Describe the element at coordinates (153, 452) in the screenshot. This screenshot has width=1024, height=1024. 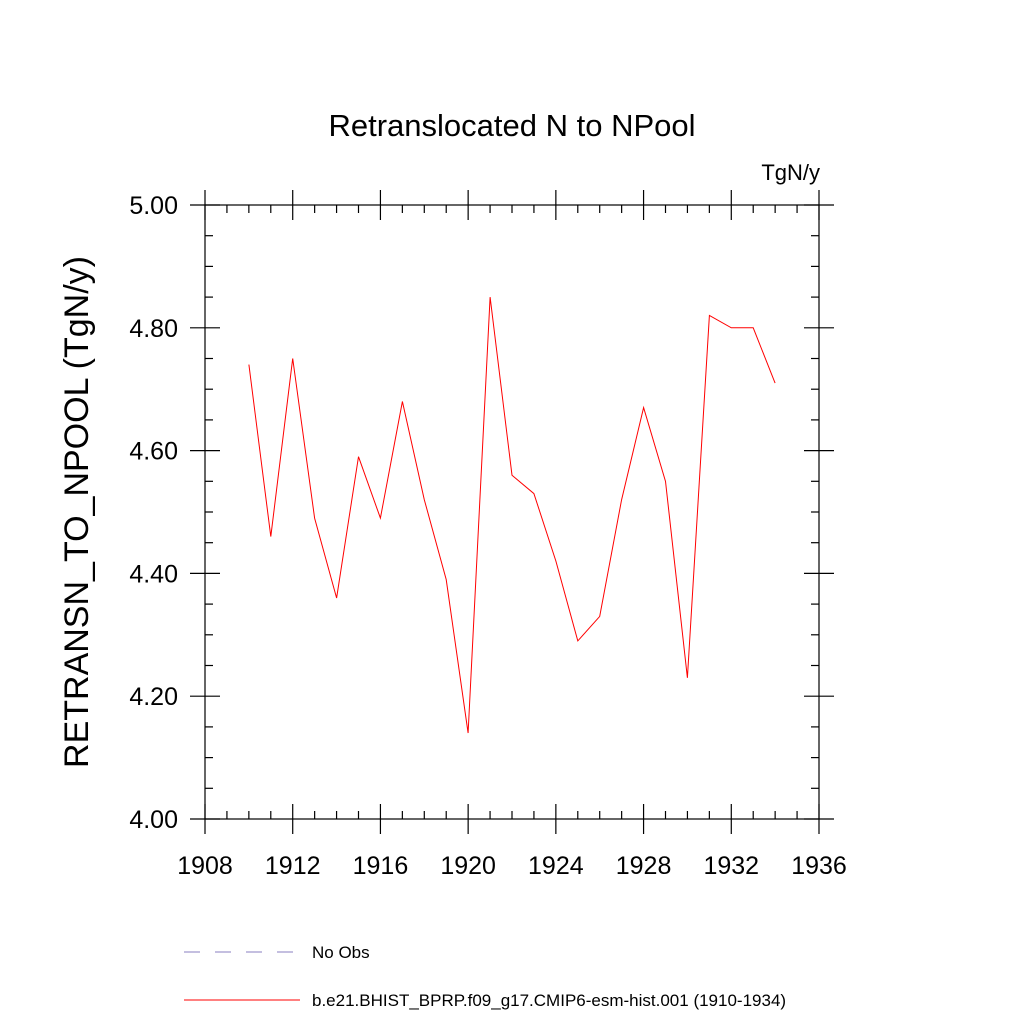
I see `y-tick-label: 4.60` at that location.